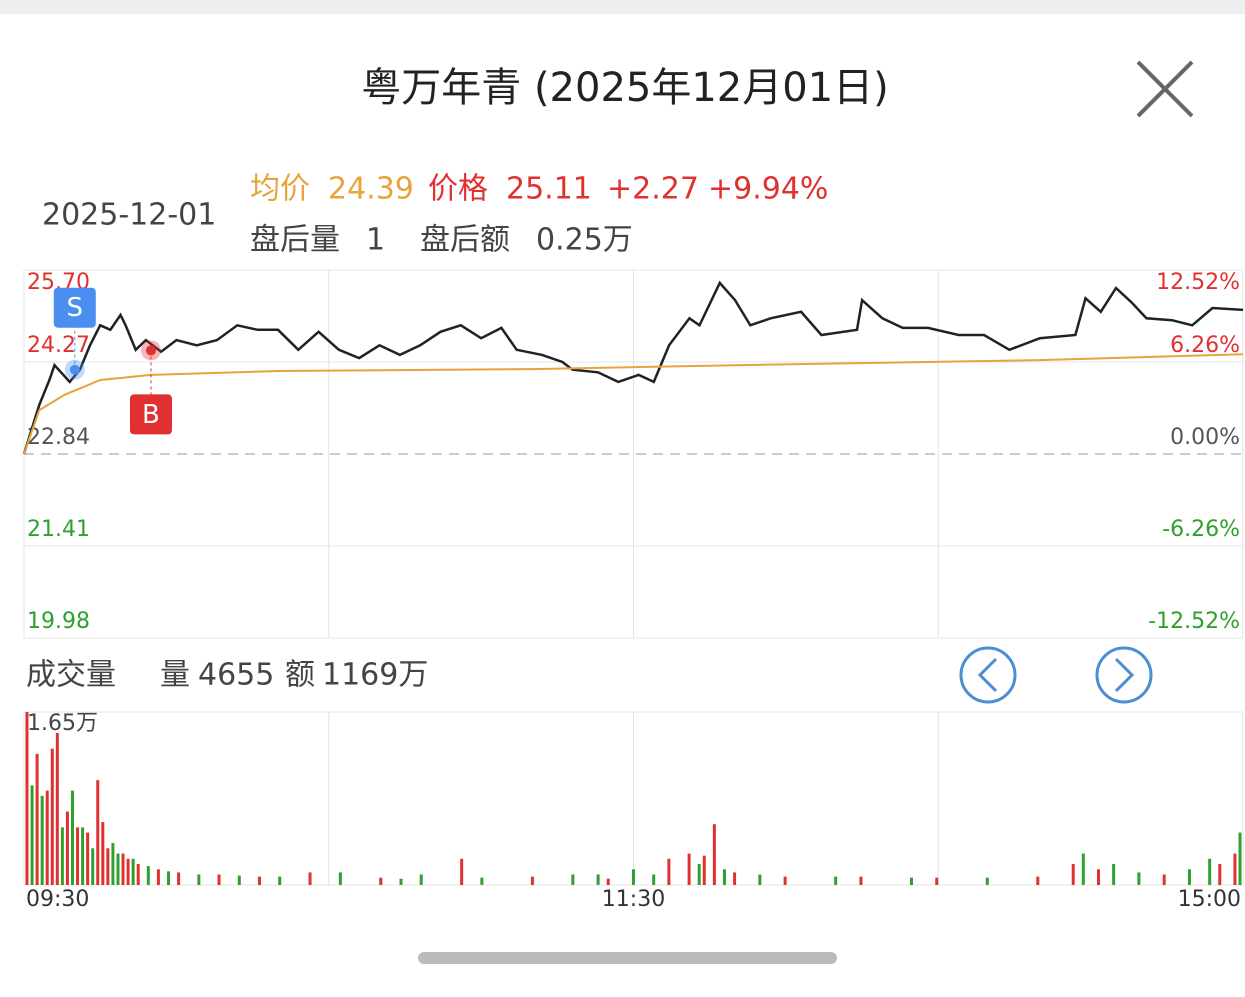  I want to click on prev-arrow, so click(987, 675).